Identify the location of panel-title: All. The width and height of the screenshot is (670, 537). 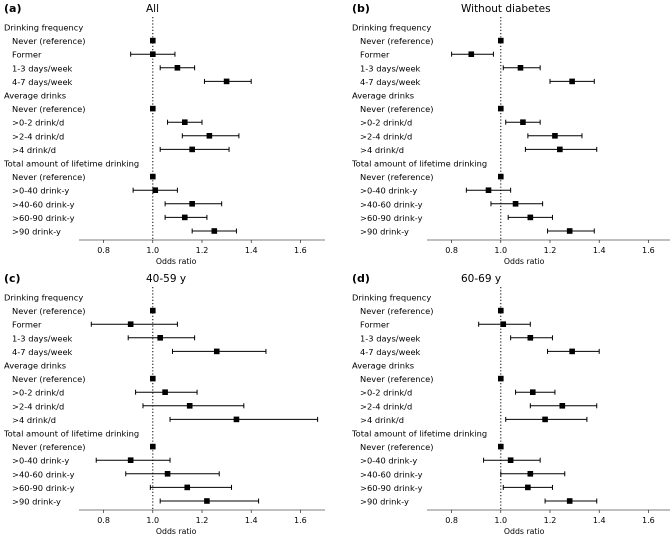
(152, 9).